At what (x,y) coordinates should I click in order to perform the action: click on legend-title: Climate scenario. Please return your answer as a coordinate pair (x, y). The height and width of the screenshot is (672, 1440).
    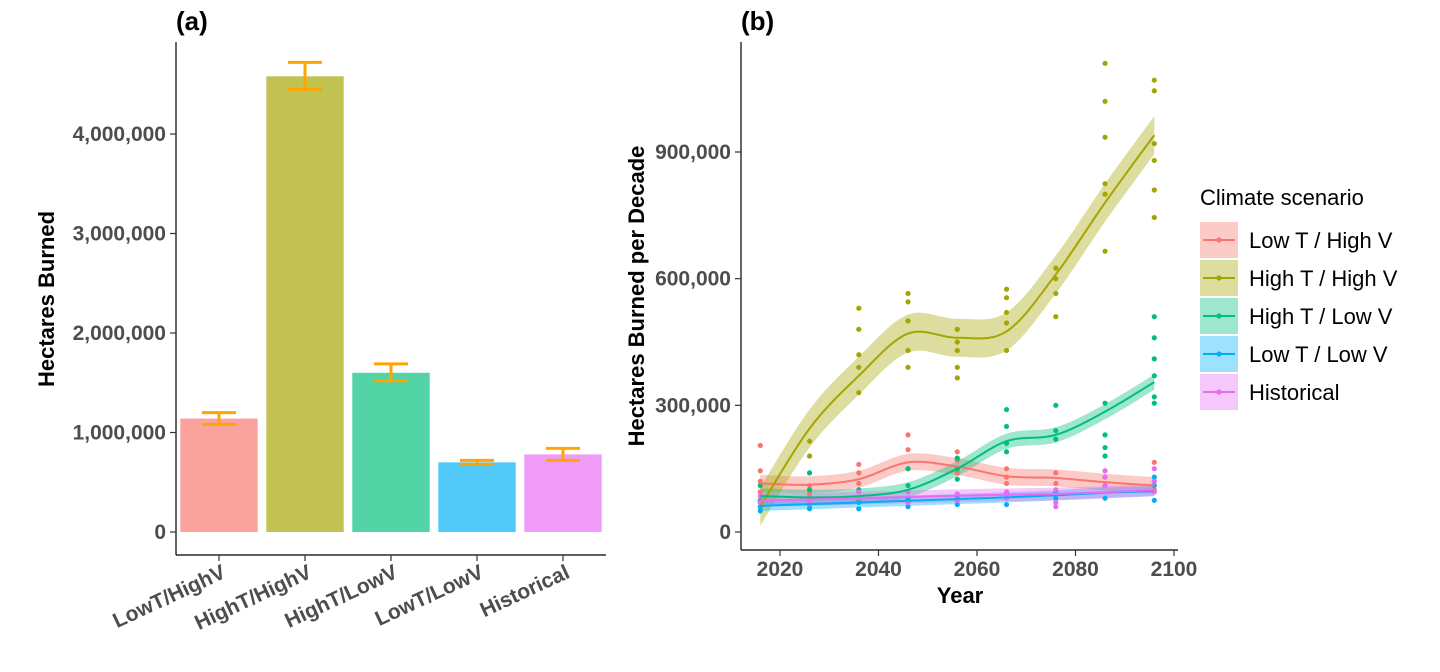
    Looking at the image, I should click on (1282, 197).